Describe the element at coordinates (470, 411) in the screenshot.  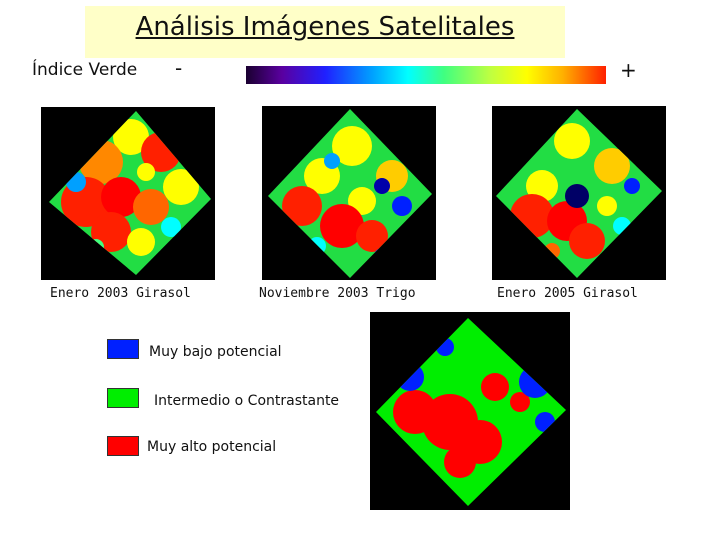
I see `classified-map` at that location.